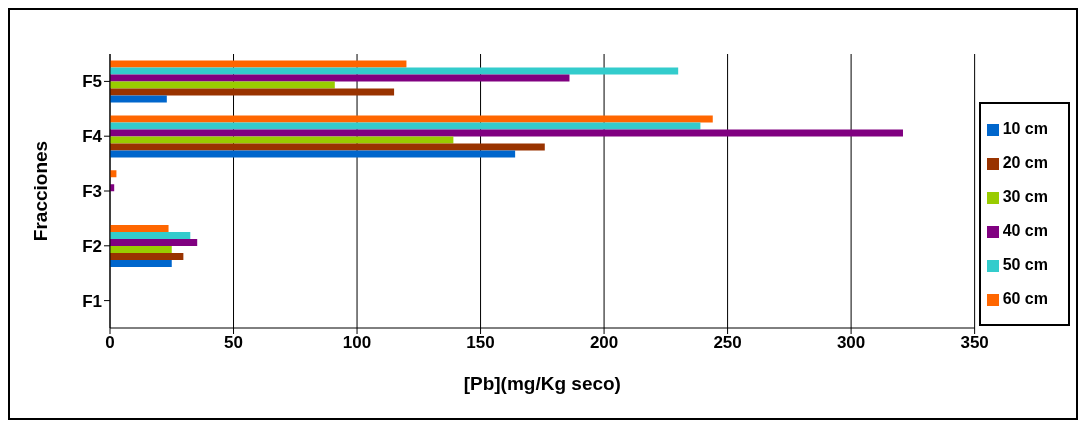 The width and height of the screenshot is (1088, 430). What do you see at coordinates (851, 343) in the screenshot?
I see `x-tick-label: 300` at bounding box center [851, 343].